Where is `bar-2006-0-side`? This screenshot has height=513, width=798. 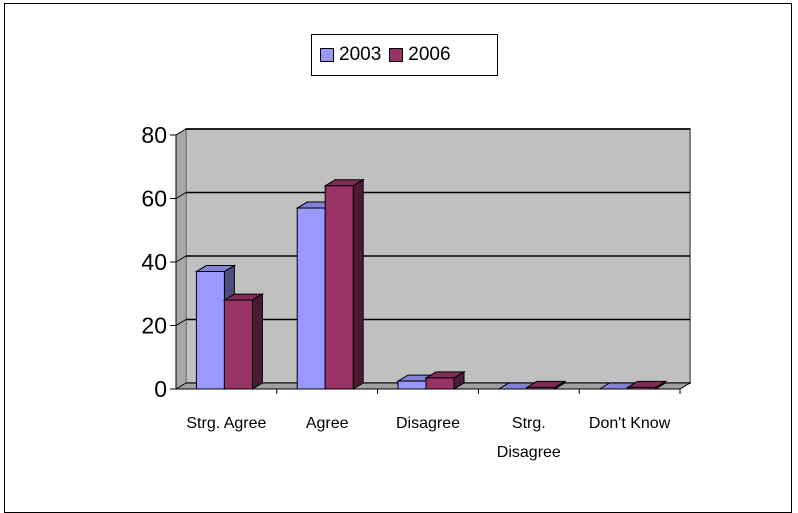 bar-2006-0-side is located at coordinates (257, 341).